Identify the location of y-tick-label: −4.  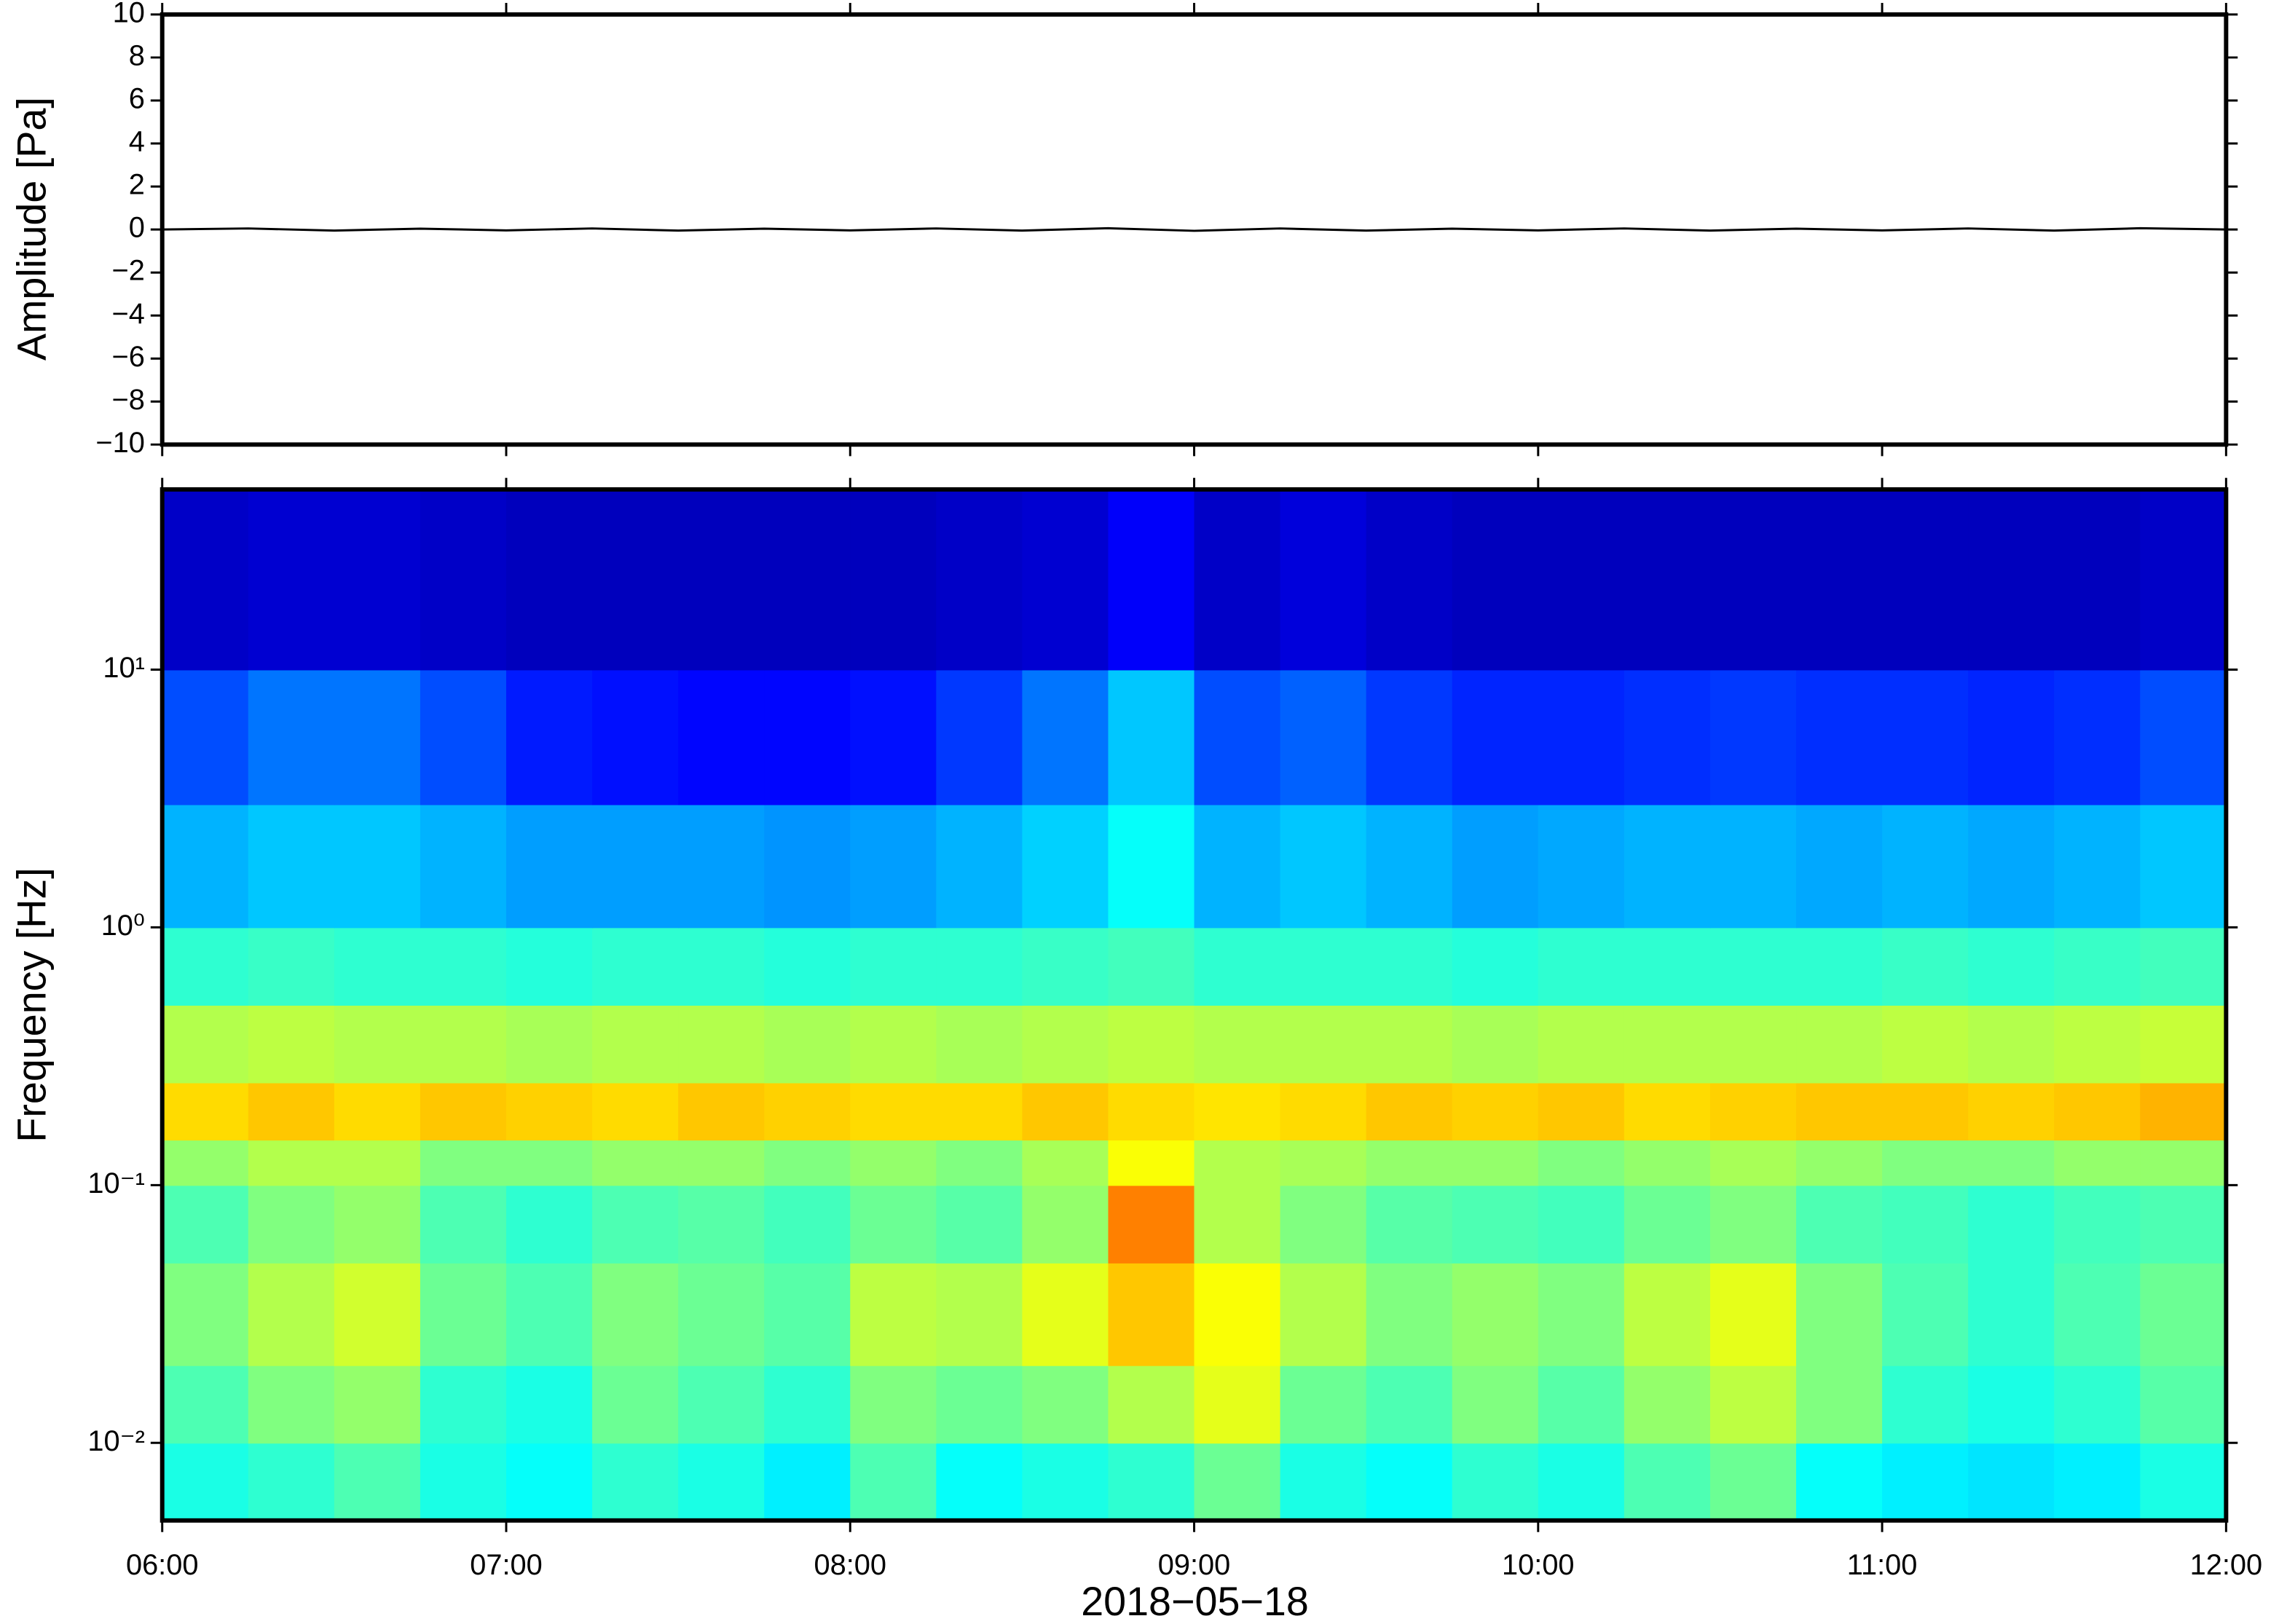
(128, 314).